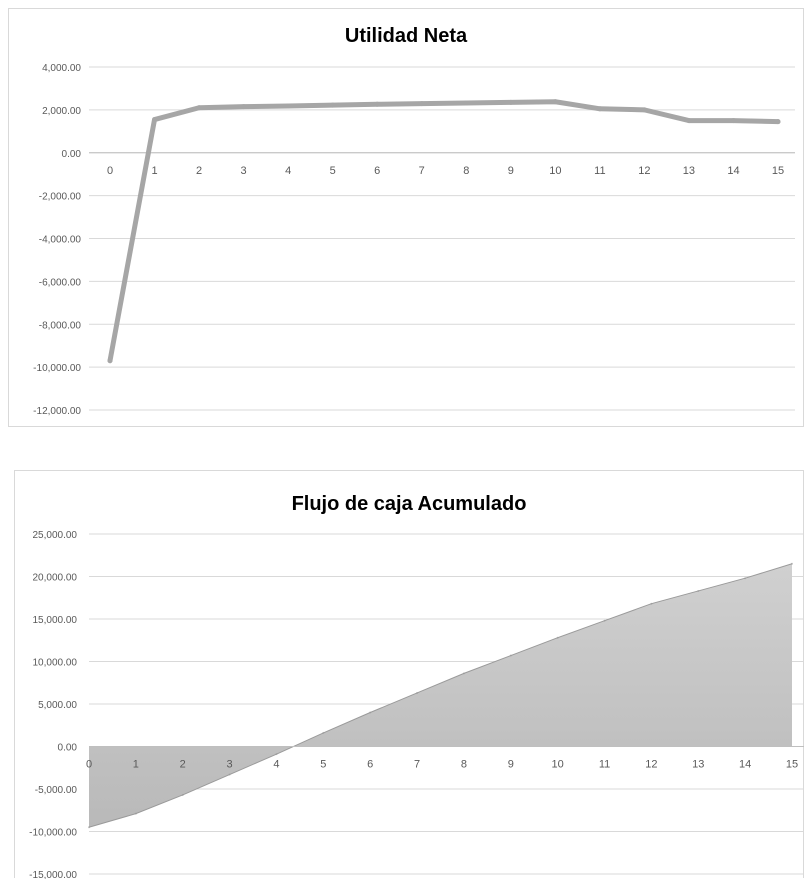 This screenshot has width=804, height=879. What do you see at coordinates (53, 874) in the screenshot?
I see `y-tick-label: -15,000.00` at bounding box center [53, 874].